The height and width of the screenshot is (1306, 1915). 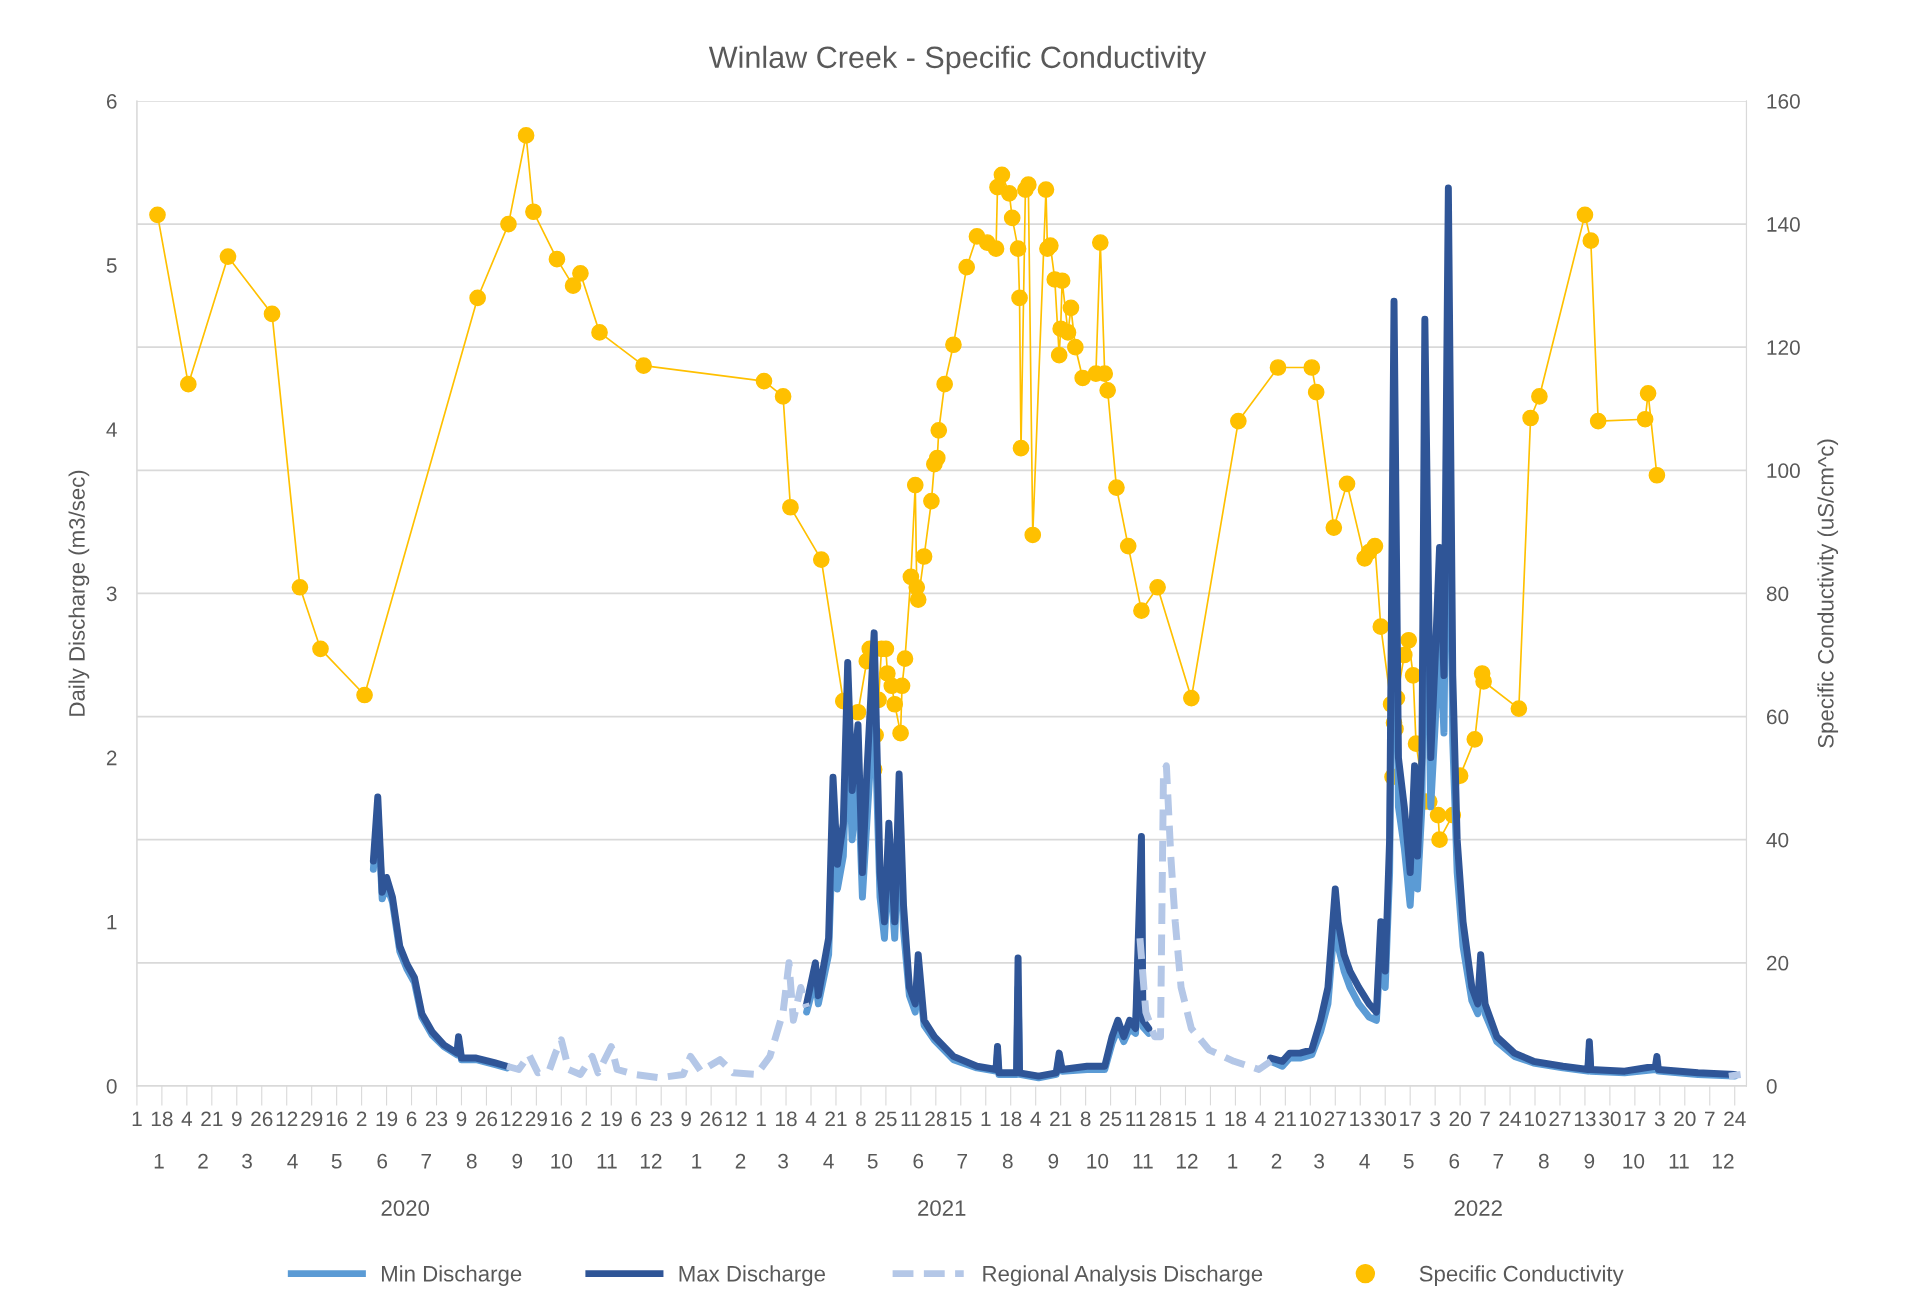 I want to click on x-tick-label: 10, so click(x=1535, y=1119).